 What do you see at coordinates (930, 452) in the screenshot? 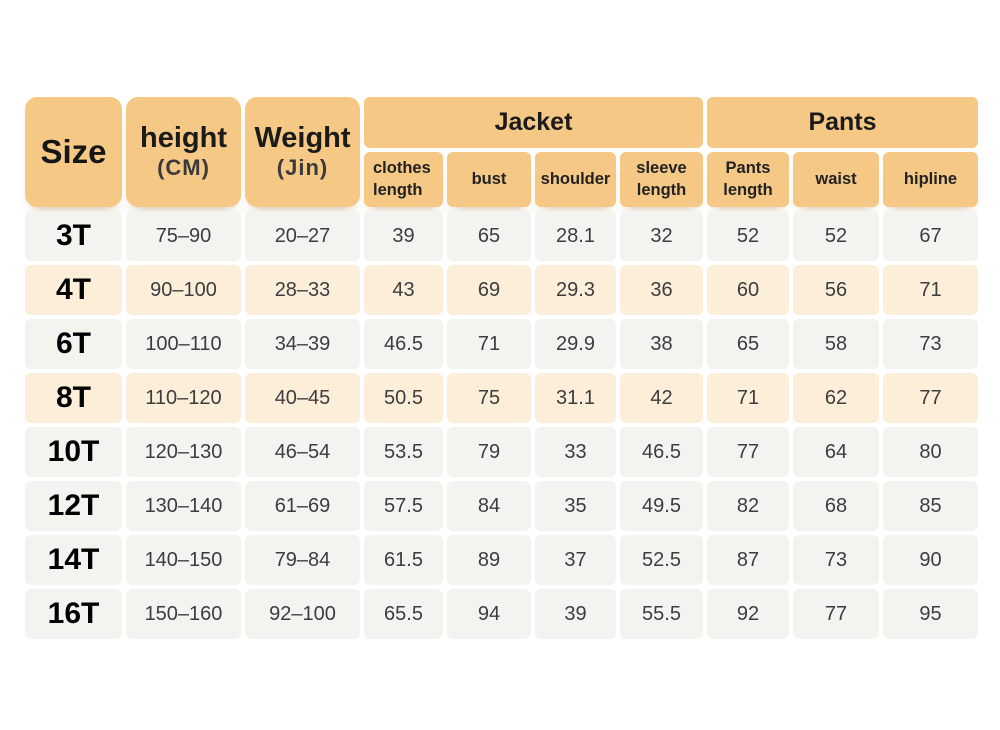
I see `table-cell: 80` at bounding box center [930, 452].